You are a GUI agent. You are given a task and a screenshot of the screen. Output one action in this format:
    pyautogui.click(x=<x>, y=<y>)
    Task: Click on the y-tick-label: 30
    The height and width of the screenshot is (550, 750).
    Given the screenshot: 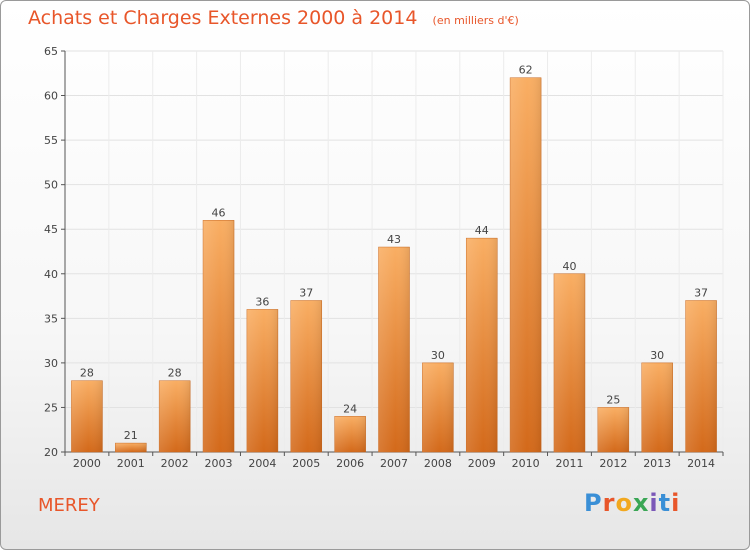 What is the action you would take?
    pyautogui.click(x=51, y=363)
    